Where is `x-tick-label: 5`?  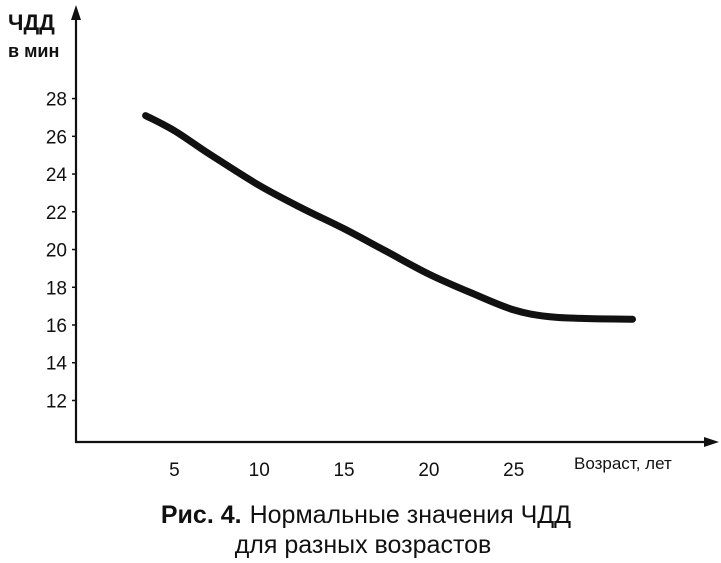
x-tick-label: 5 is located at coordinates (174, 470).